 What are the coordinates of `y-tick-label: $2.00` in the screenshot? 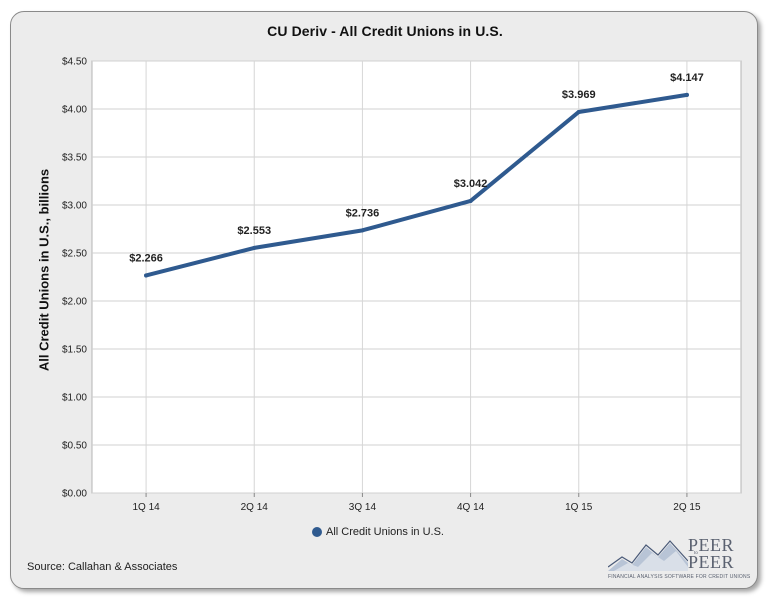 It's located at (74, 302).